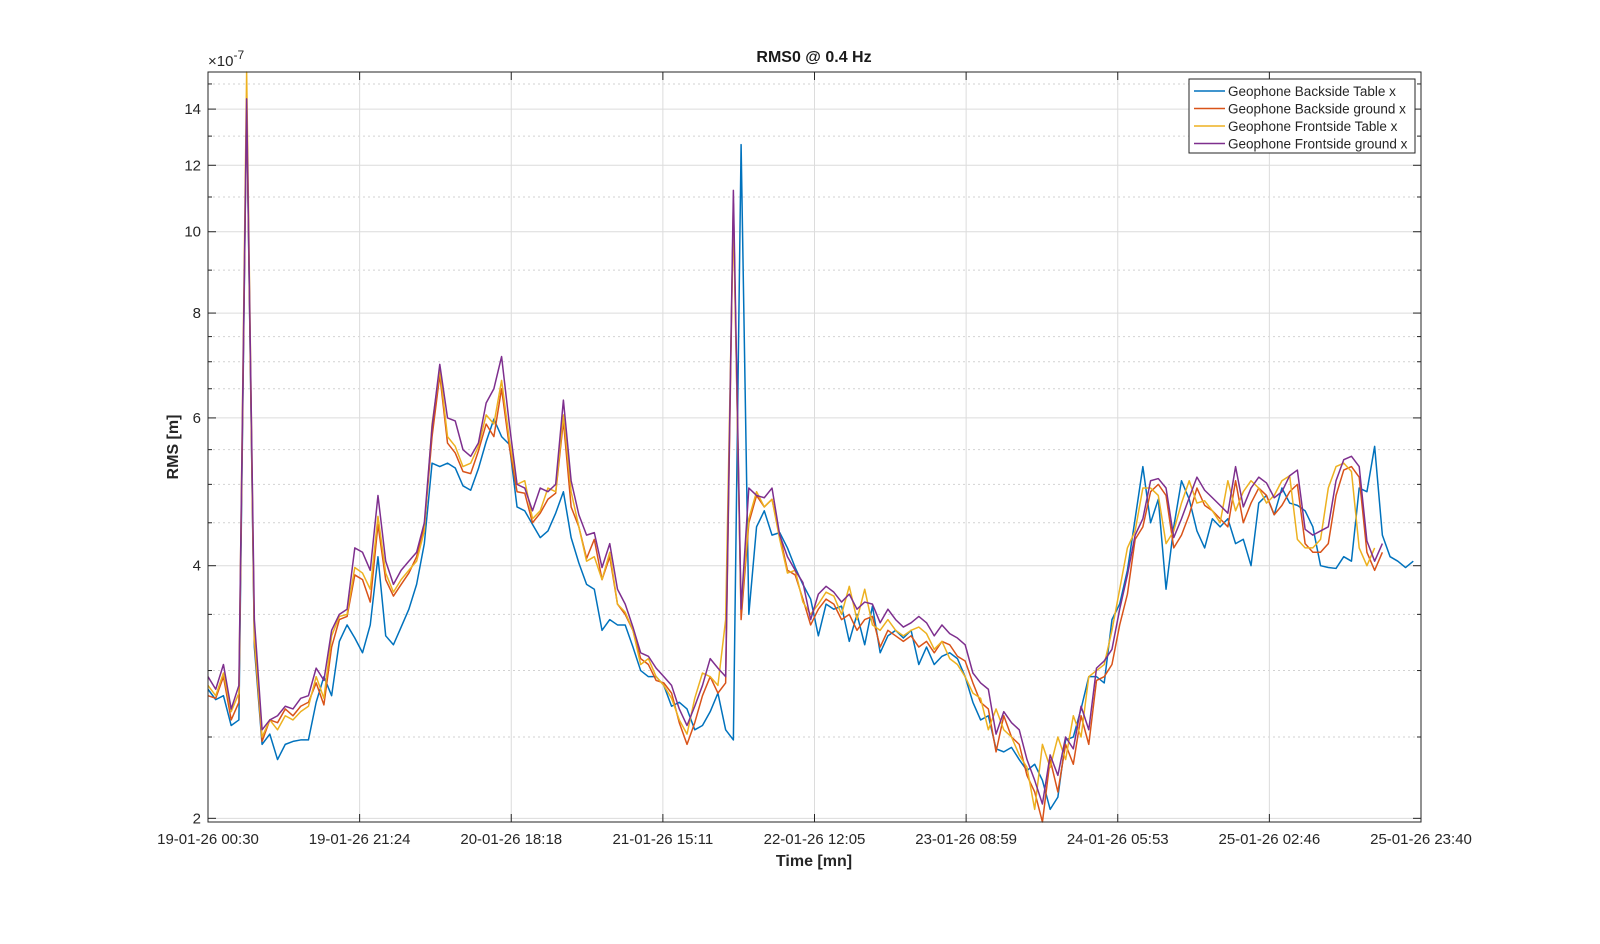  What do you see at coordinates (966, 839) in the screenshot?
I see `x-tick-label: 23-01-26 08:59` at bounding box center [966, 839].